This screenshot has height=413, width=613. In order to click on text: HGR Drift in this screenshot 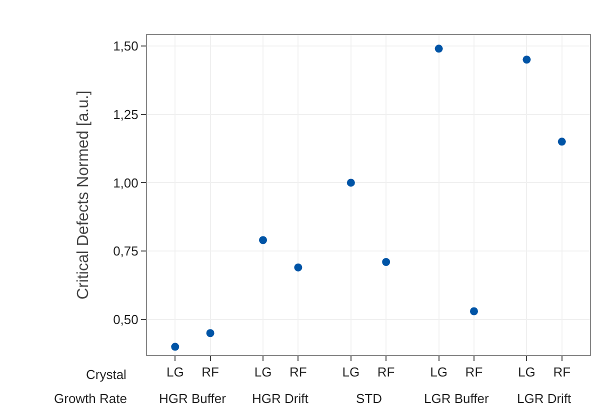, I will do `click(280, 398)`.